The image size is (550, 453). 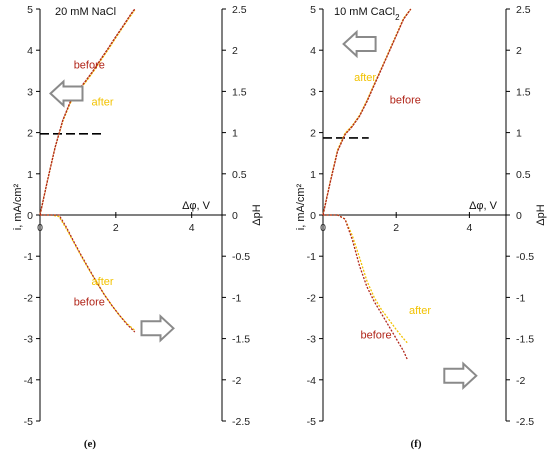 What do you see at coordinates (90, 444) in the screenshot?
I see `panel-letter: (e)` at bounding box center [90, 444].